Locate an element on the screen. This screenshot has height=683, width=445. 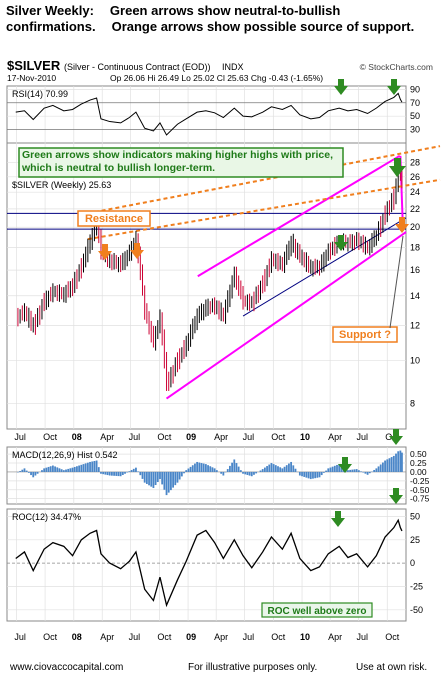
rsi-tick: 90 is located at coordinates (415, 89).